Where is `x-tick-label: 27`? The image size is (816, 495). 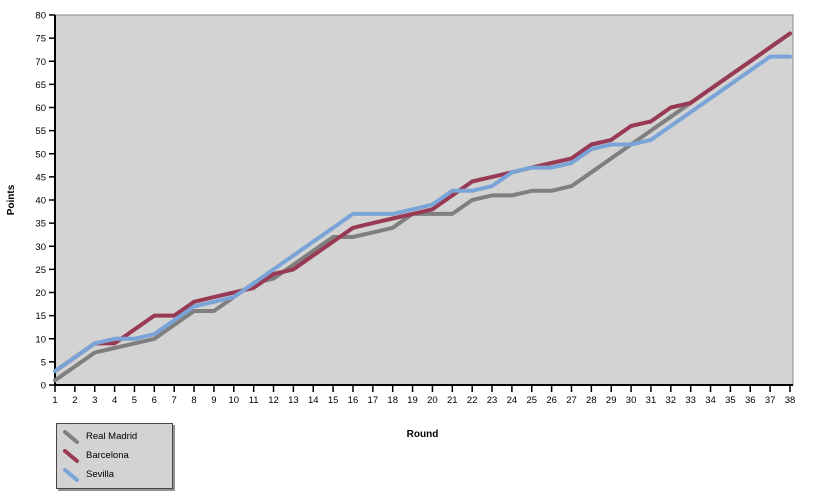
x-tick-label: 27 is located at coordinates (571, 400).